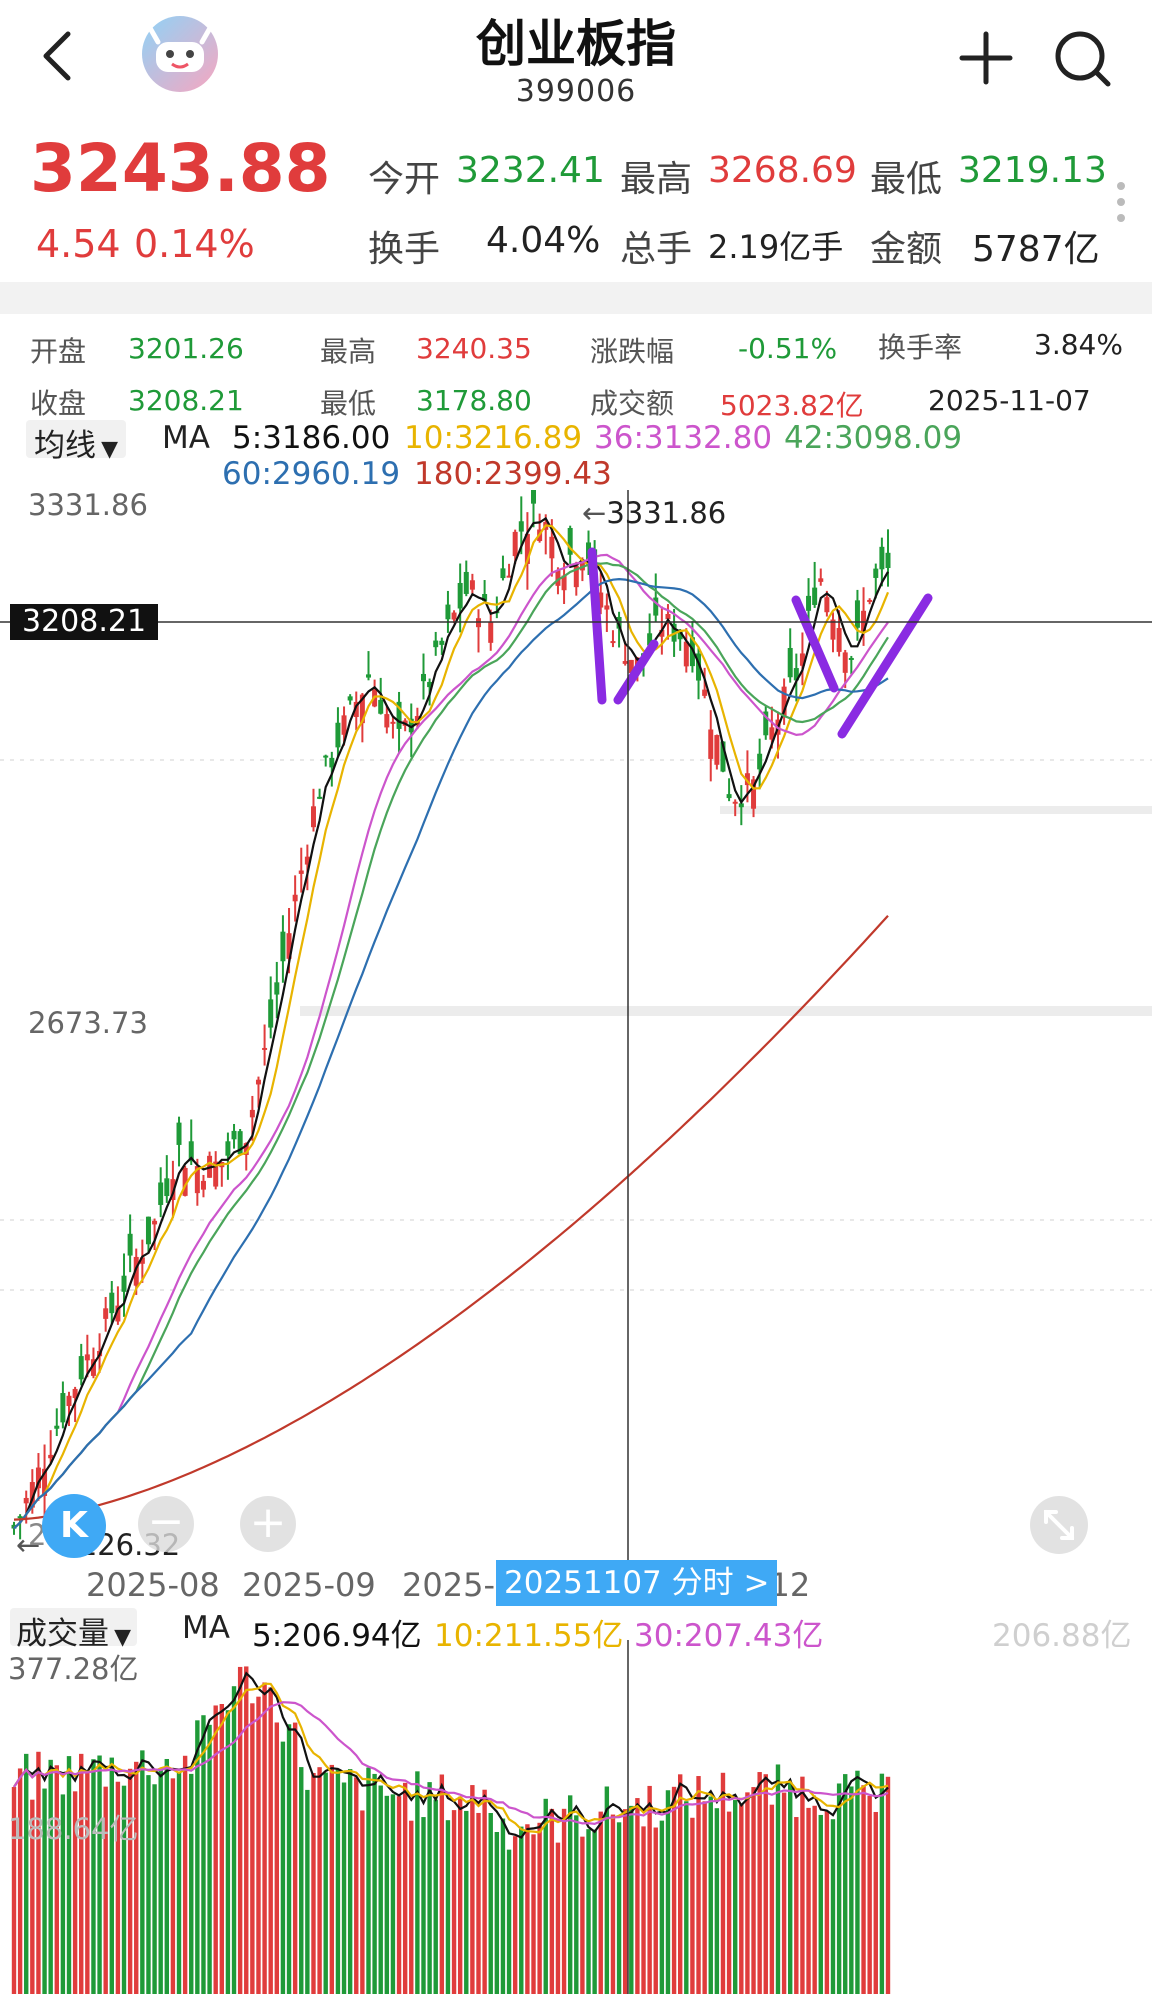  I want to click on kline-mode-button: K, so click(74, 1526).